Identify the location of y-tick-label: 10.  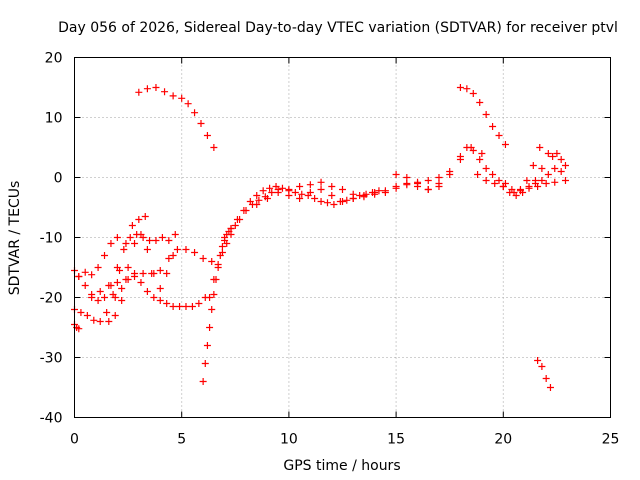
(54, 119).